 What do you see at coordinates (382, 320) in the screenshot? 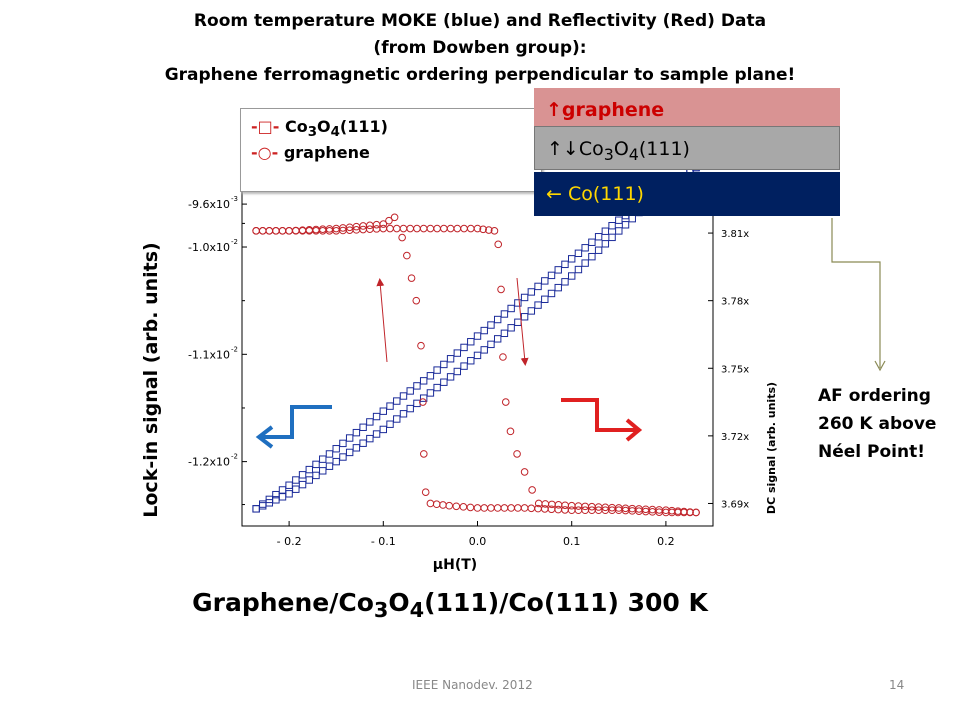
I see `sweep-up-arrow-icon` at bounding box center [382, 320].